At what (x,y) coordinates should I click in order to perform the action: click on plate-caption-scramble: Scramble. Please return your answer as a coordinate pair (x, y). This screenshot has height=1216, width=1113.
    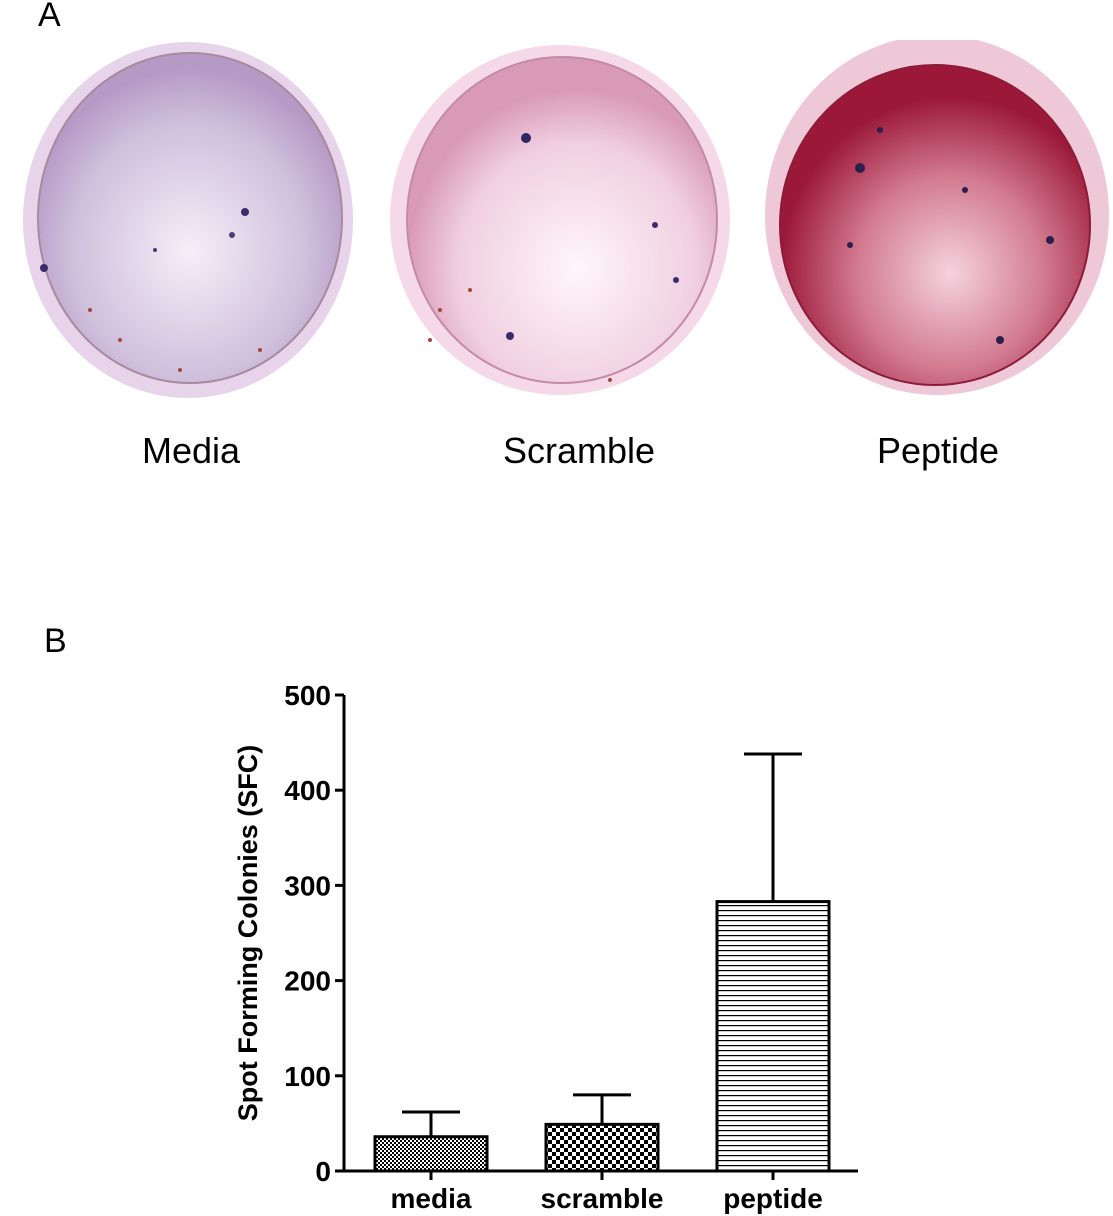
    Looking at the image, I should click on (579, 450).